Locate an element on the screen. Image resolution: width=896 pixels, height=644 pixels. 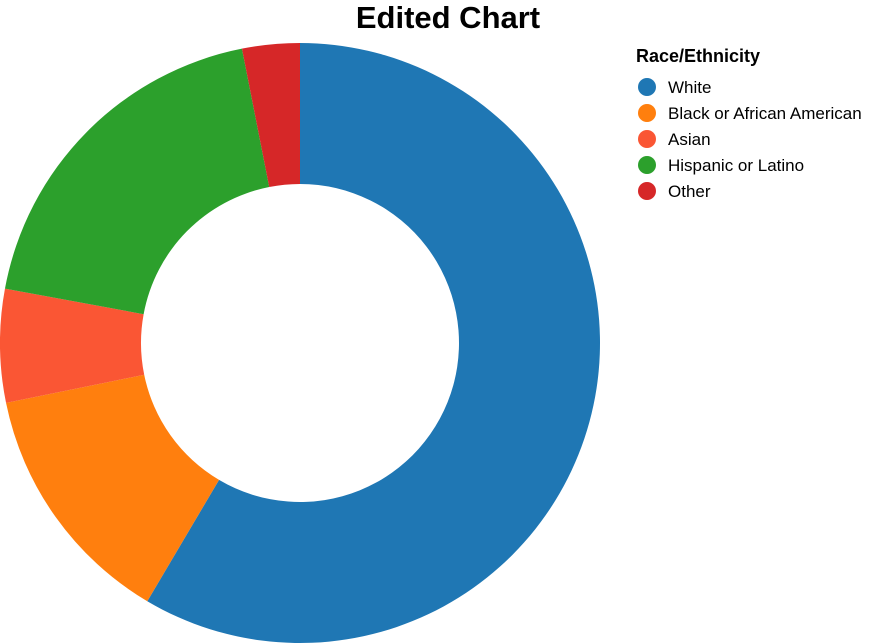
slice-other is located at coordinates (270, 115).